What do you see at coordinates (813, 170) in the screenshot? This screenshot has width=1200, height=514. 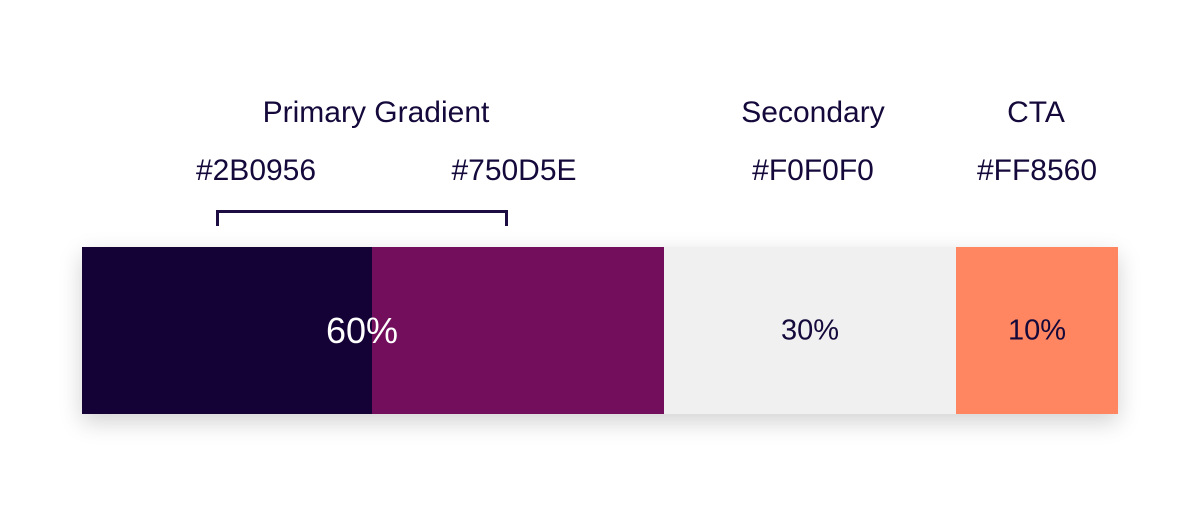 I see `secondary-hex: #F0F0F0` at bounding box center [813, 170].